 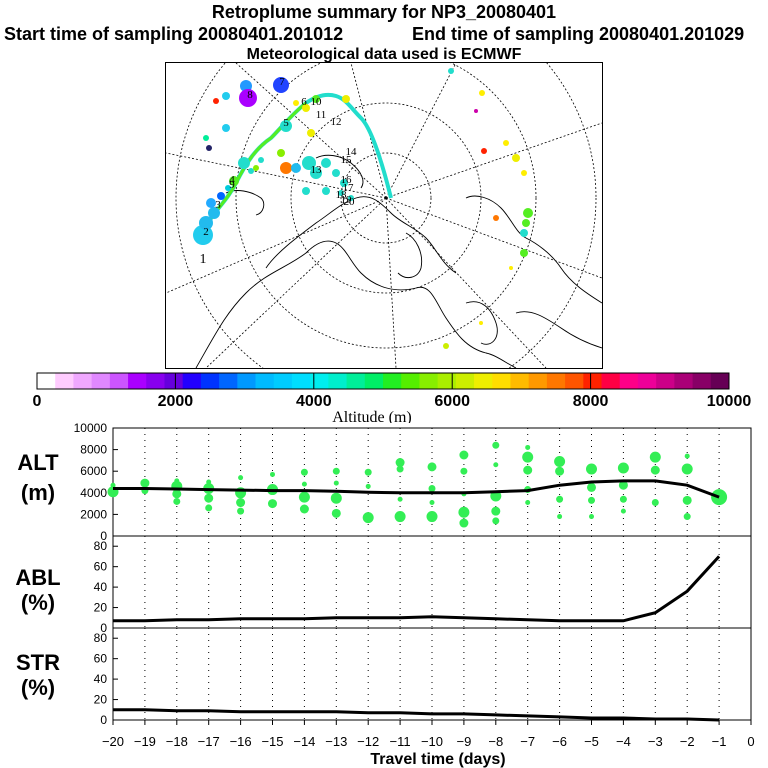 I want to click on met-data-label: Meteorological data used is ECMWF, so click(x=384, y=54).